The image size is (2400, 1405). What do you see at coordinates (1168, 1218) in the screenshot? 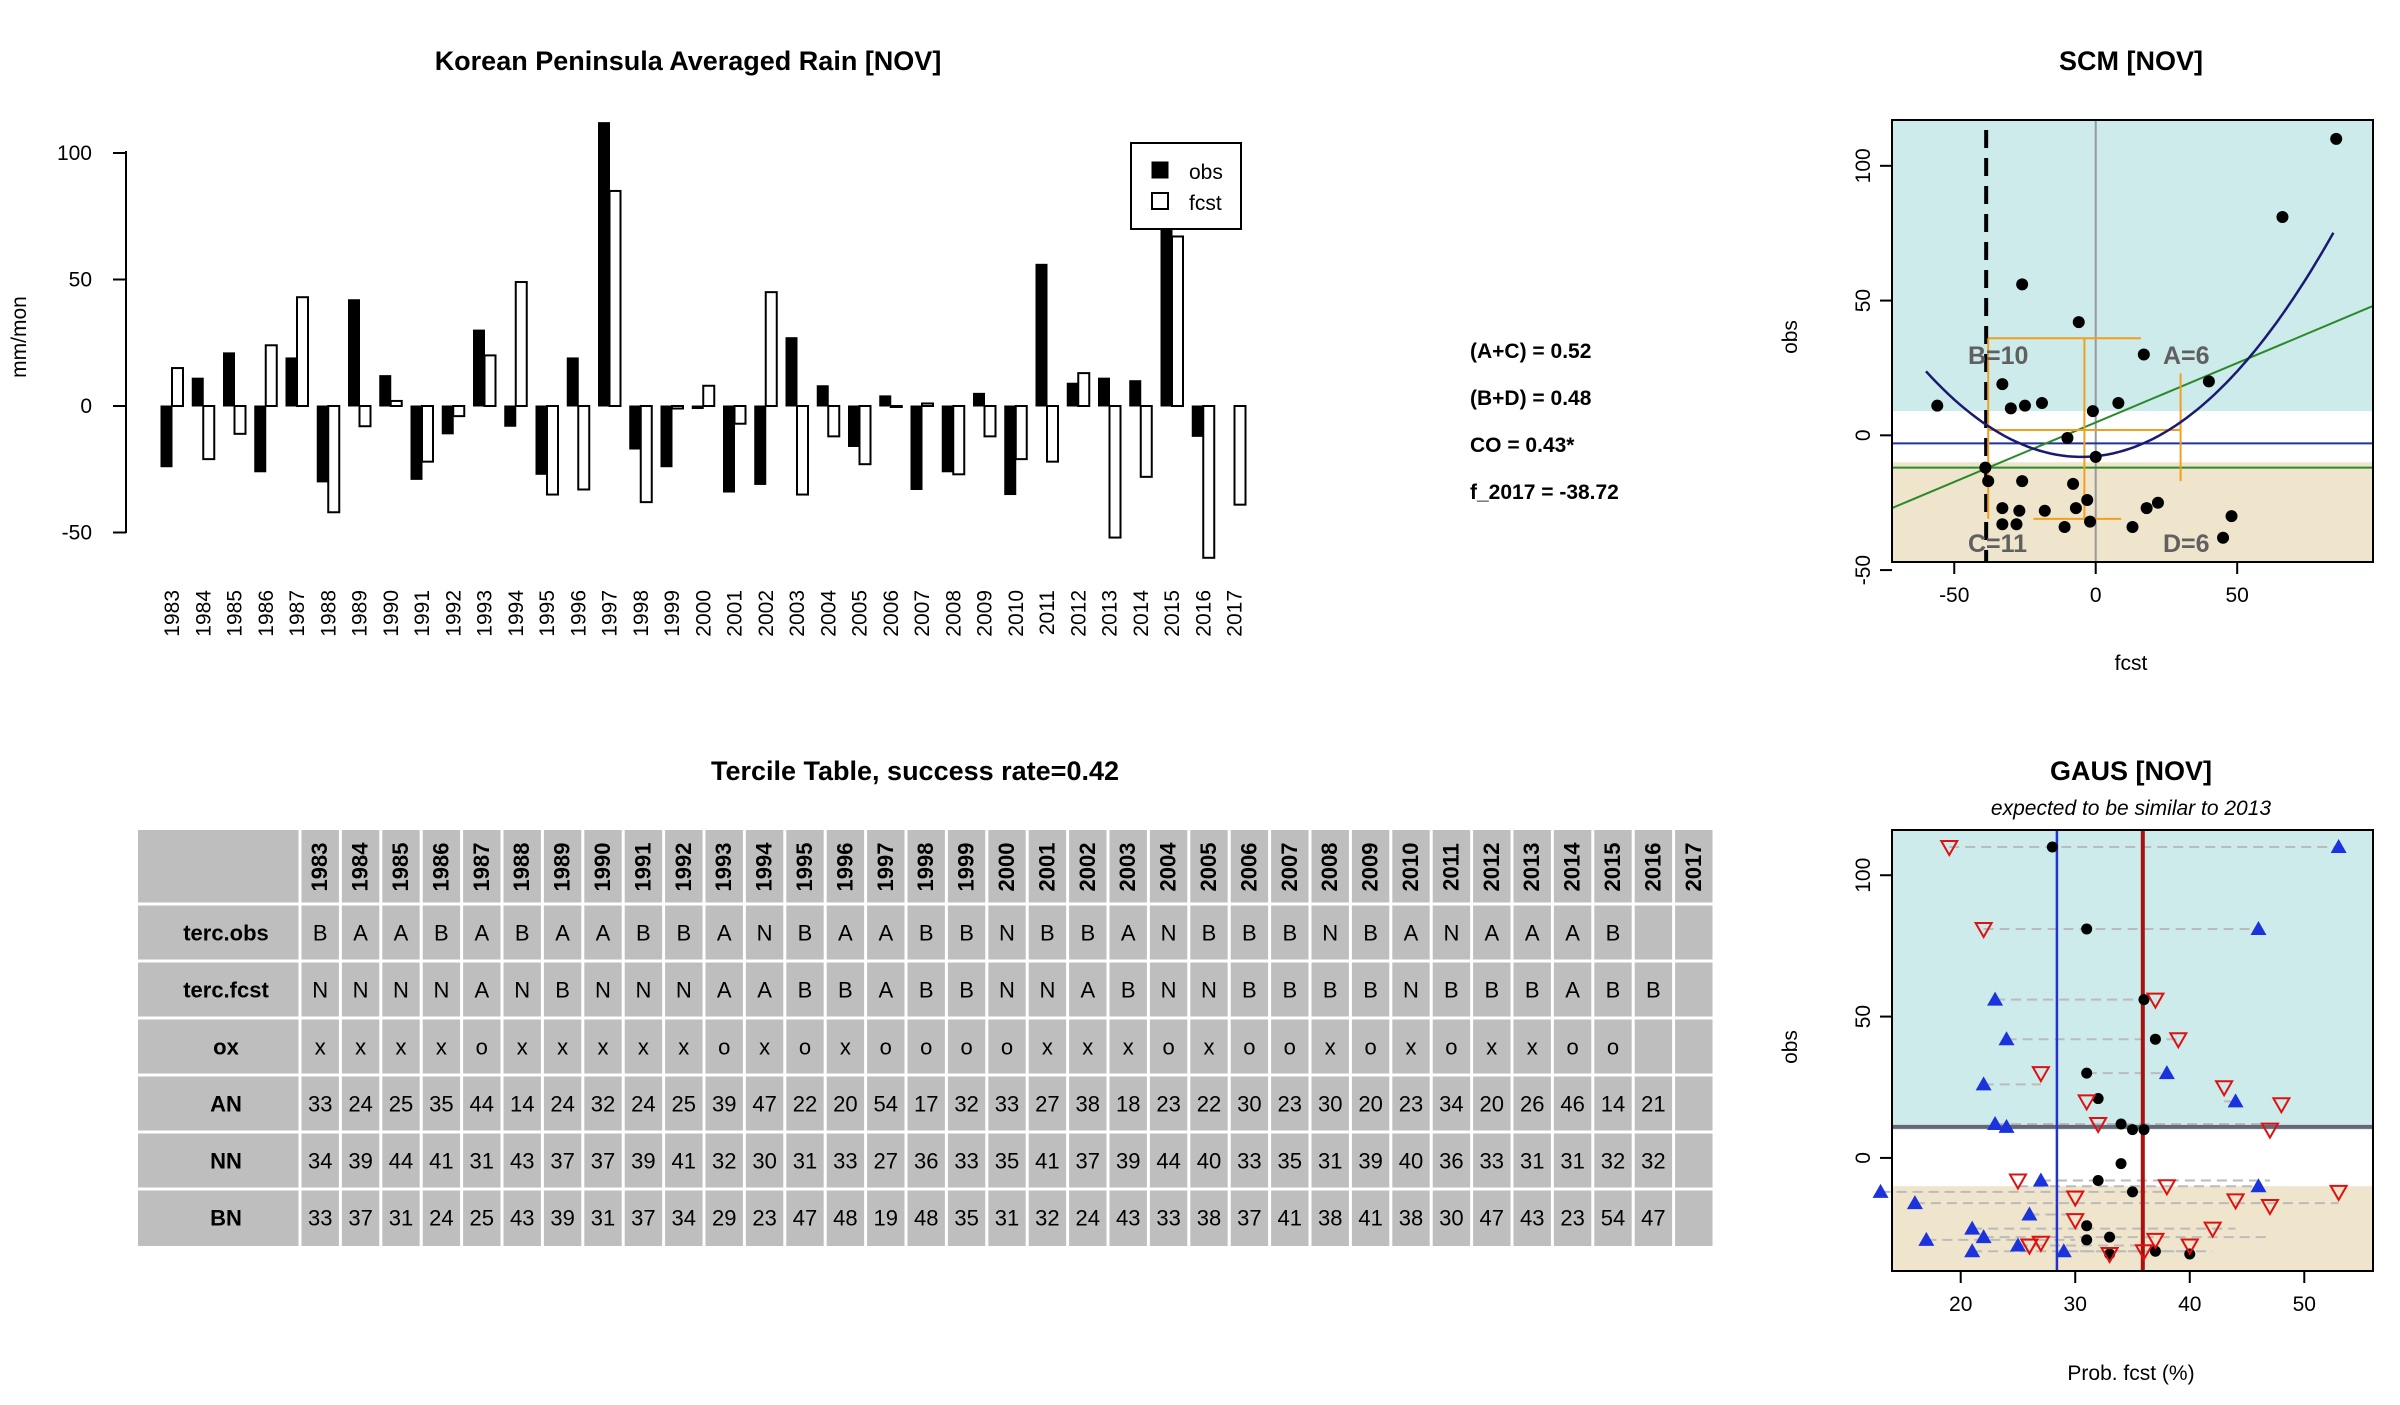
I see `table-cell-bn-2004: 33` at bounding box center [1168, 1218].